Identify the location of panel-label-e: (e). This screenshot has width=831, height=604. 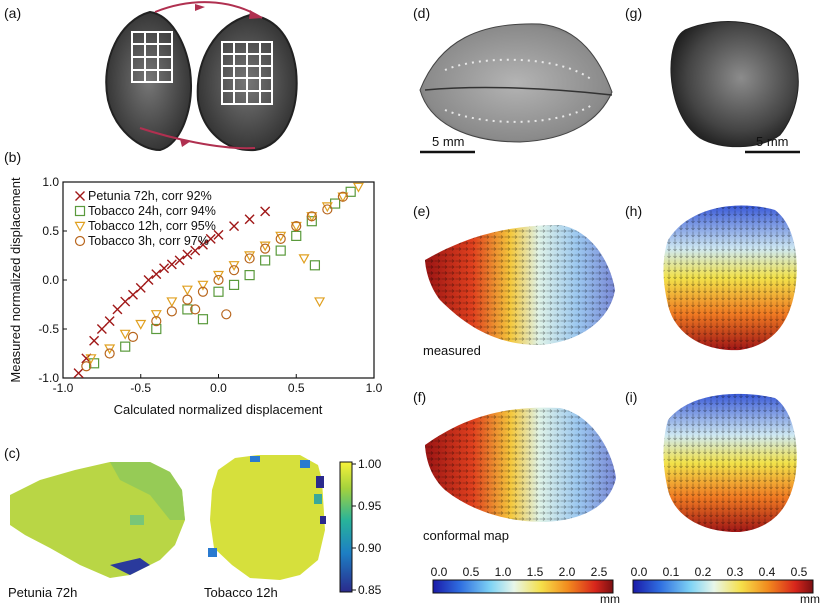
(421, 211).